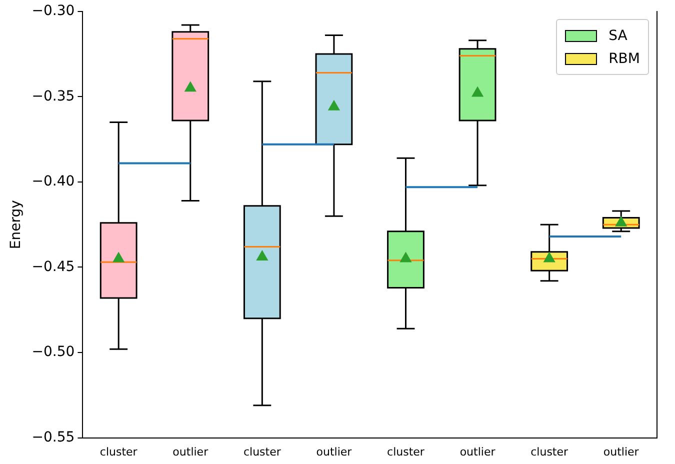 The image size is (675, 464). I want to click on y-tick-label: −0.30, so click(53, 11).